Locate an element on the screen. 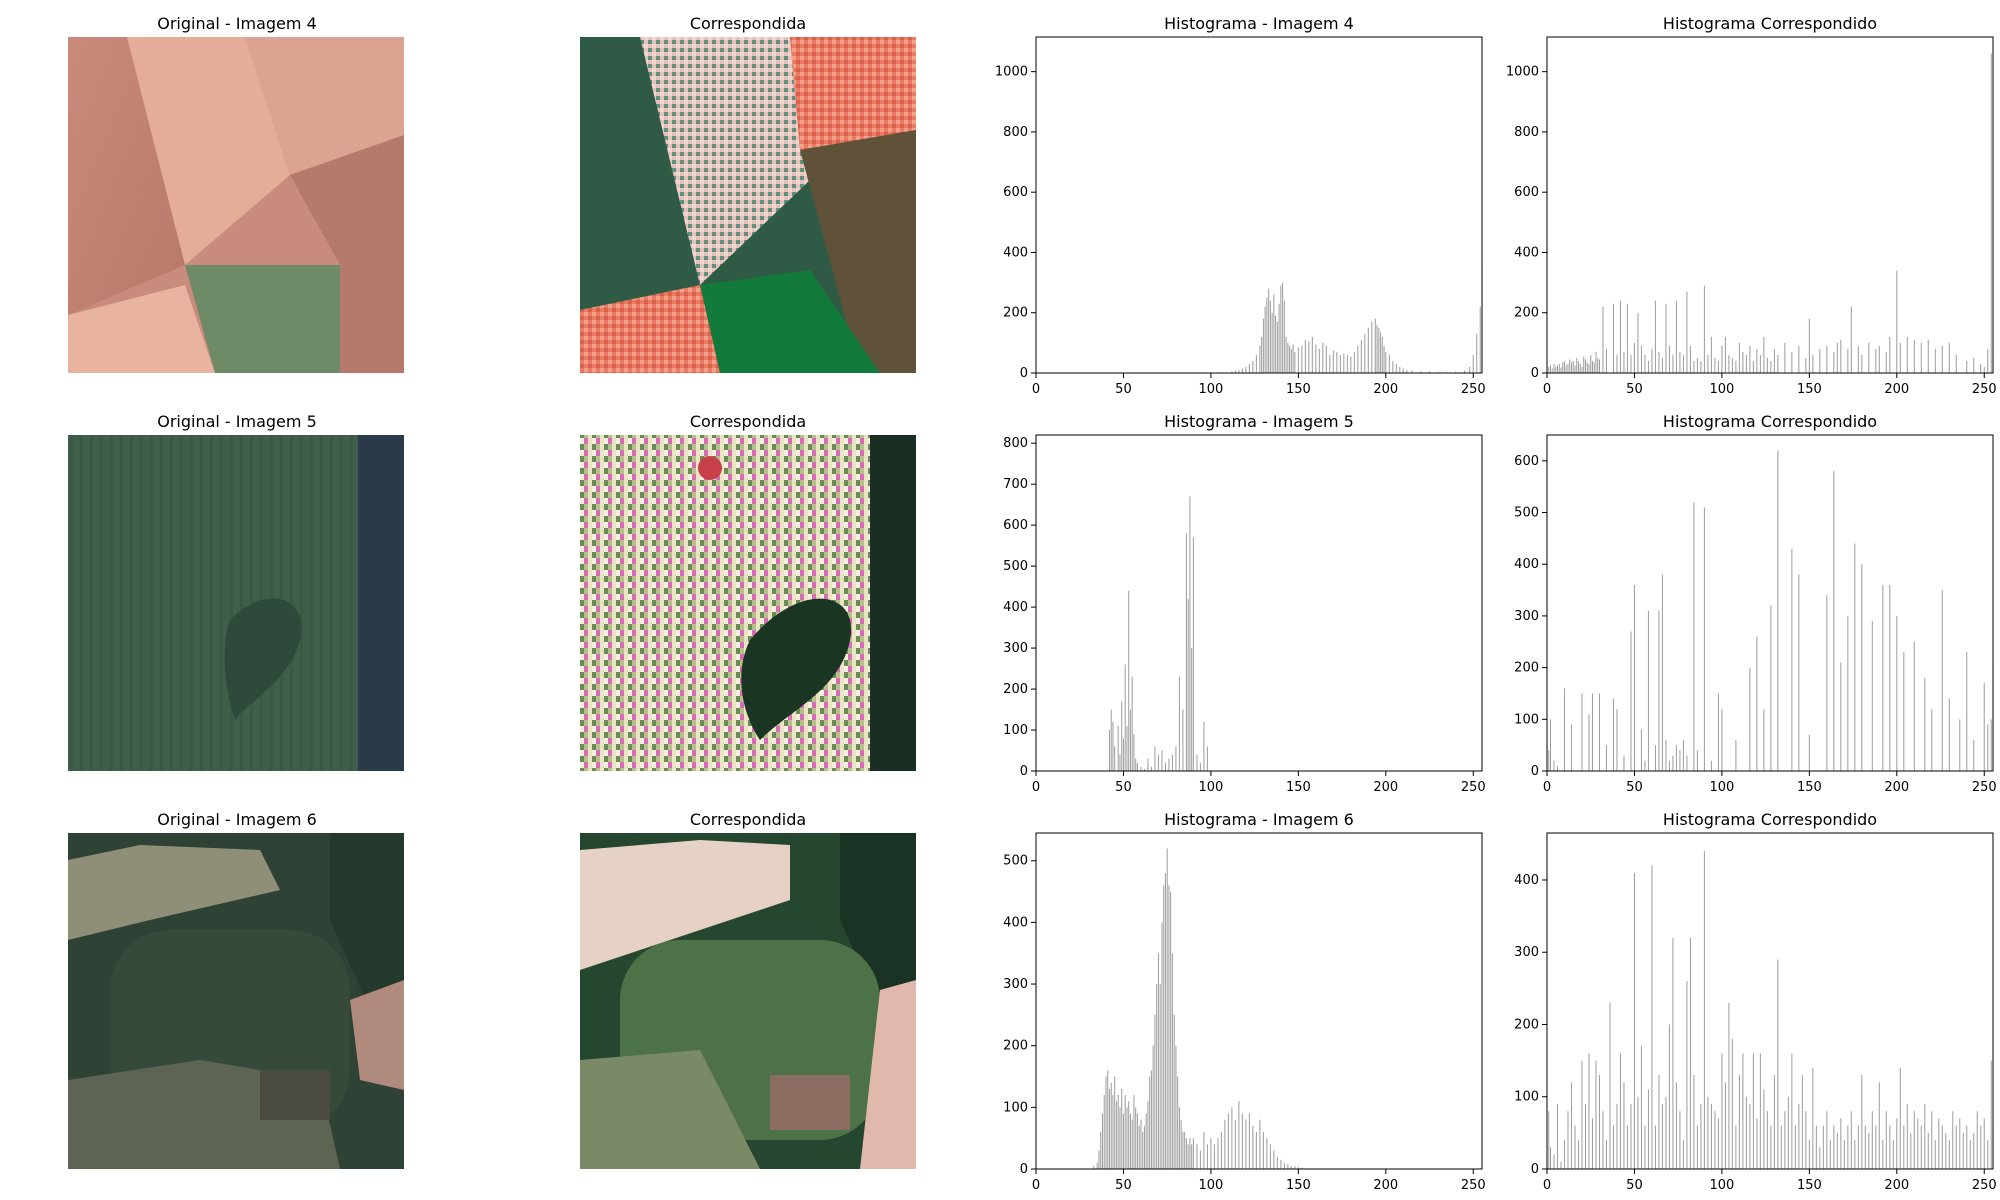 Image resolution: width=2000 pixels, height=1200 pixels. histogram-frame is located at coordinates (1770, 205).